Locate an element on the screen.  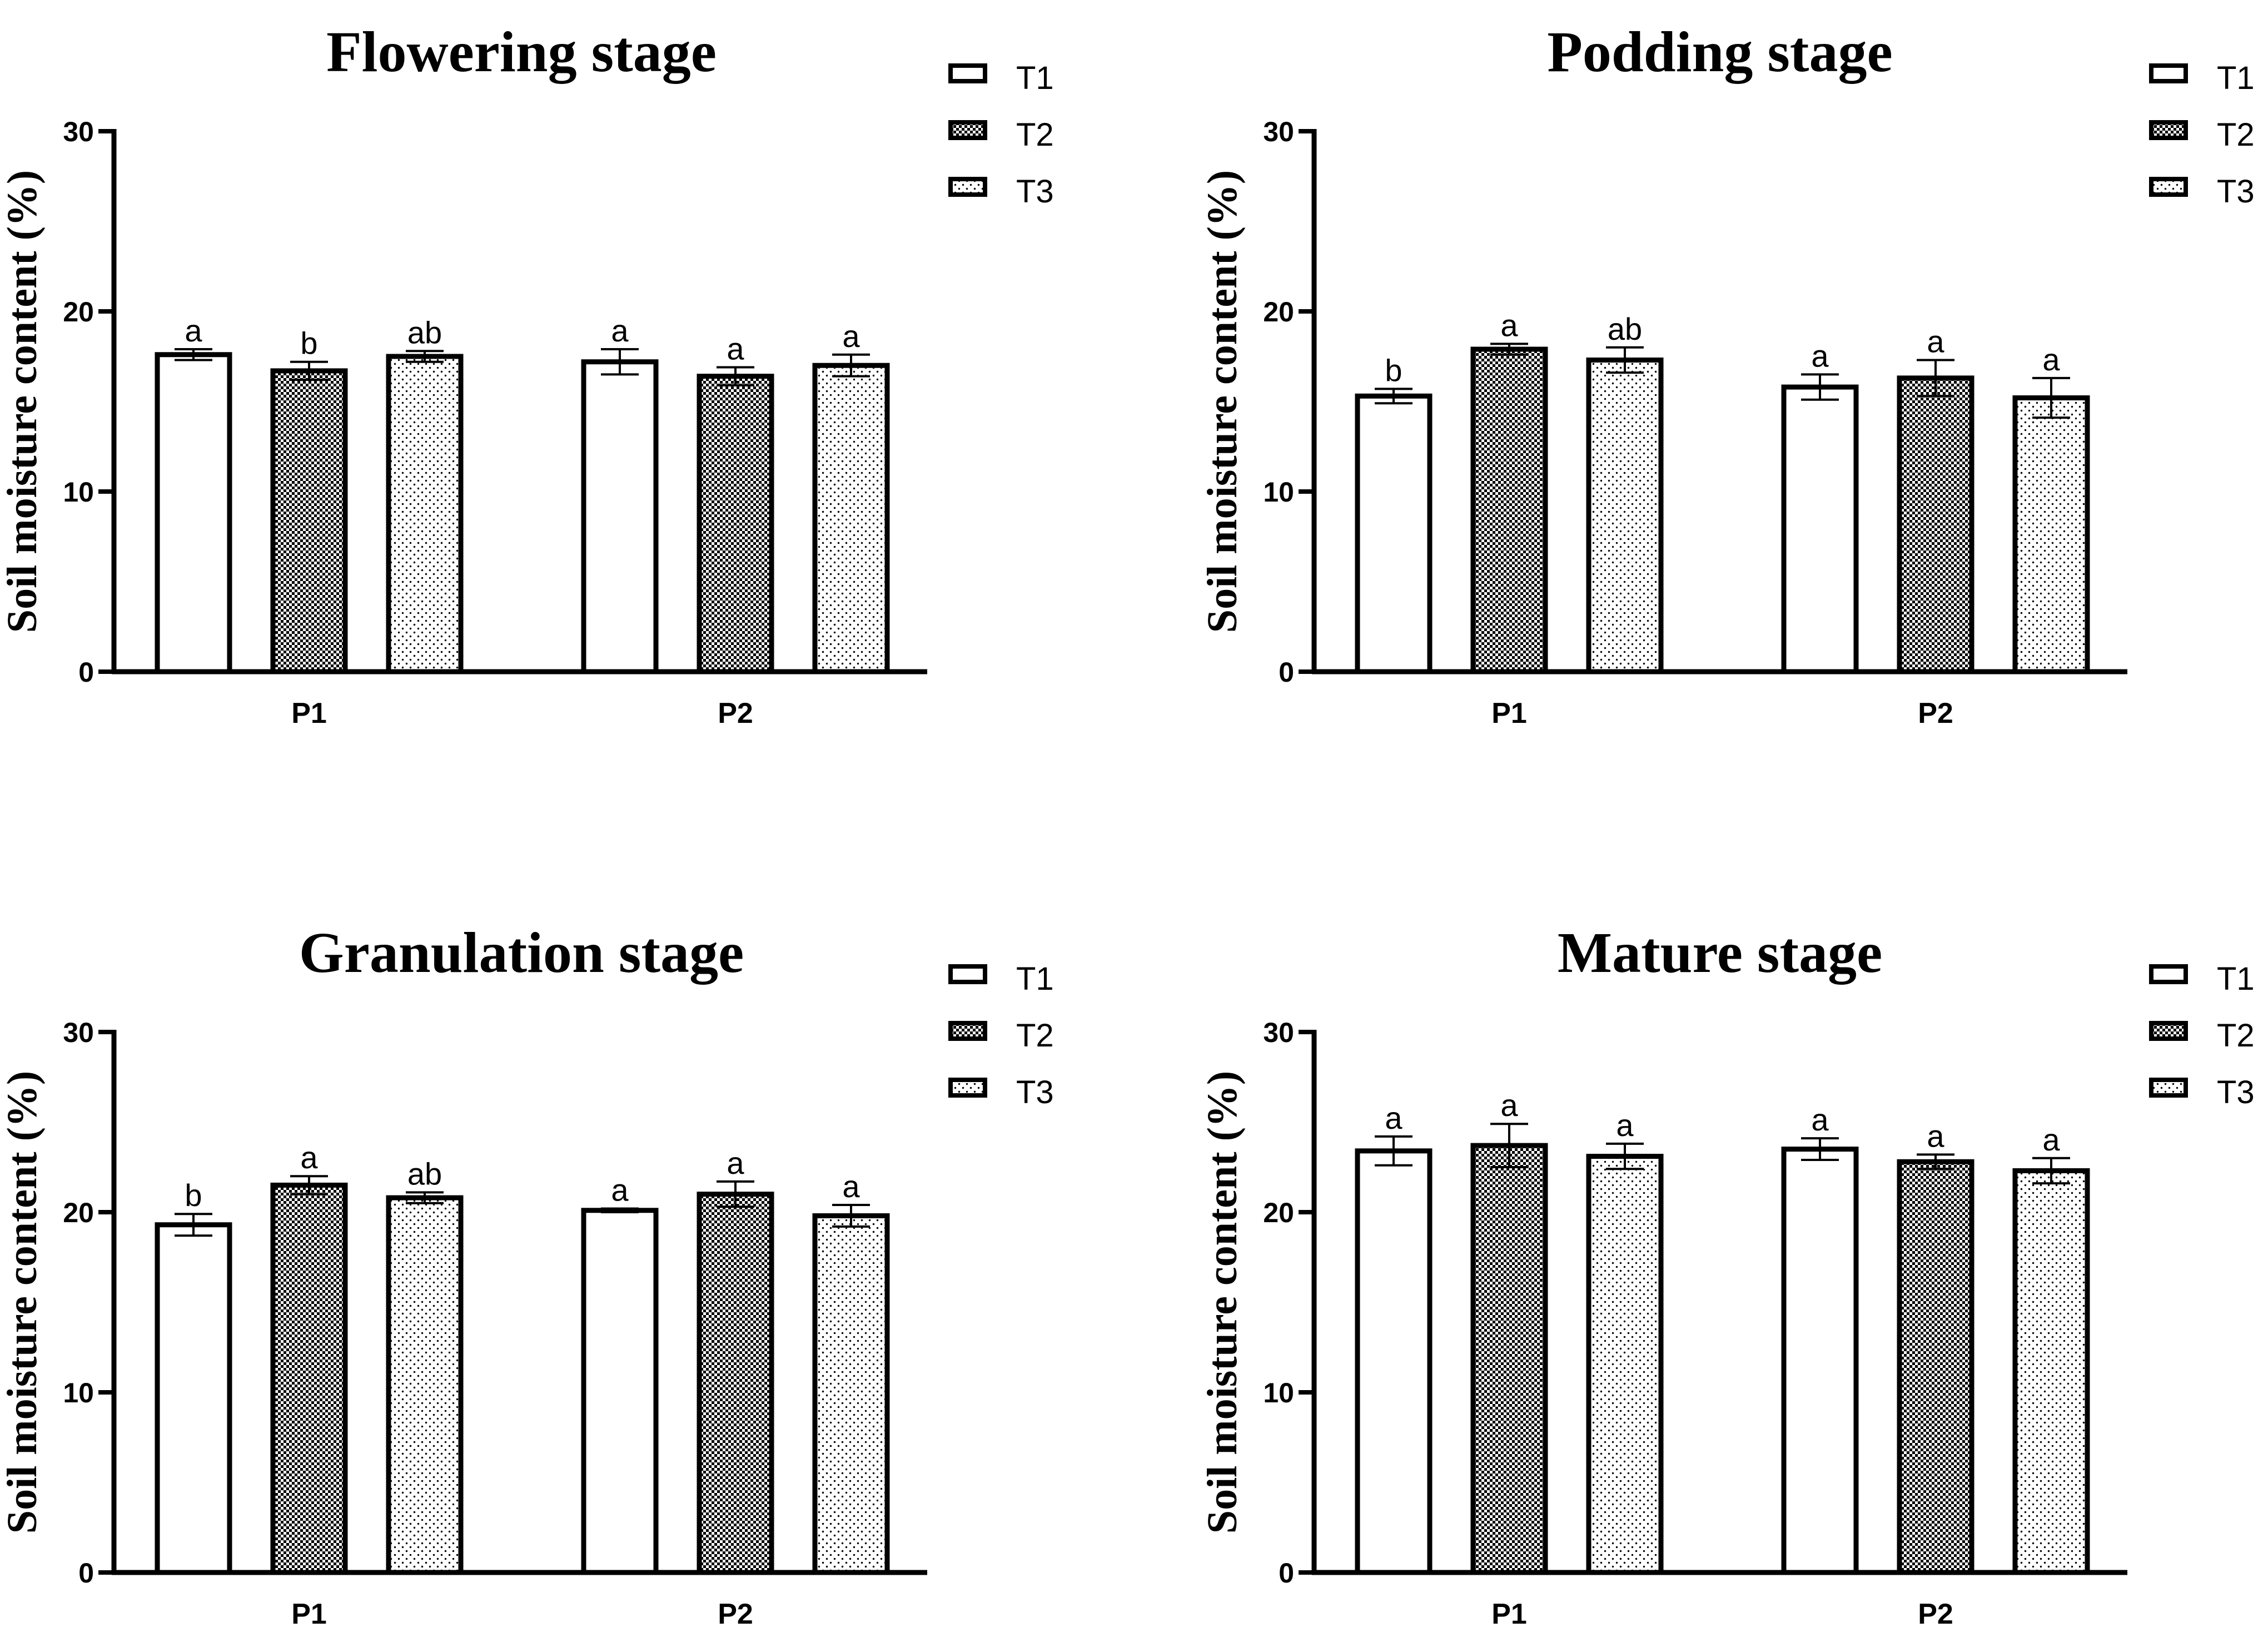
bar-t2-p1 is located at coordinates (309, 1378).